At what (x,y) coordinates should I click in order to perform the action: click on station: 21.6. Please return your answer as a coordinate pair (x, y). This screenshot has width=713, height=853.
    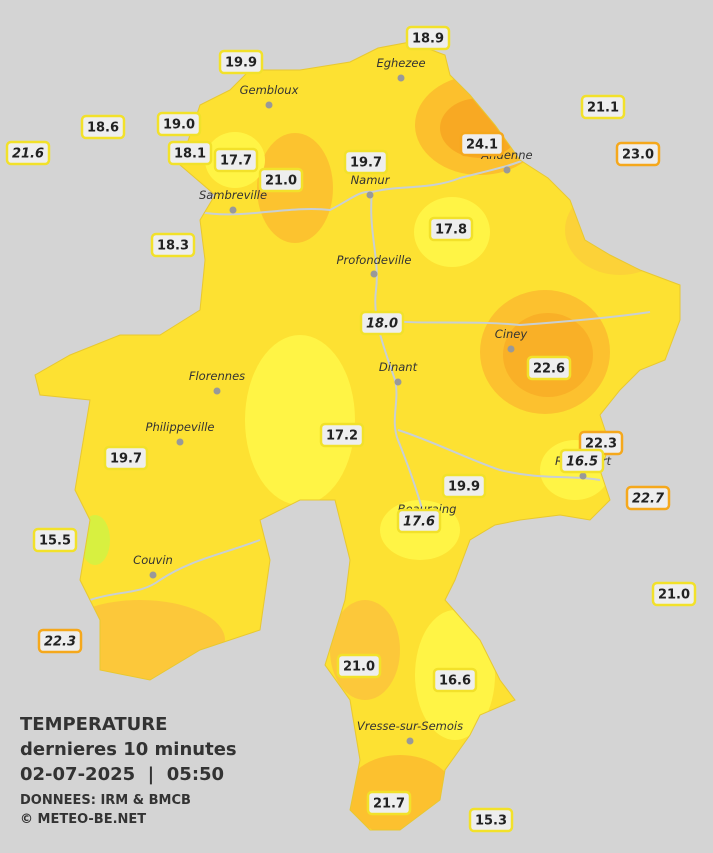
    Looking at the image, I should click on (28, 153).